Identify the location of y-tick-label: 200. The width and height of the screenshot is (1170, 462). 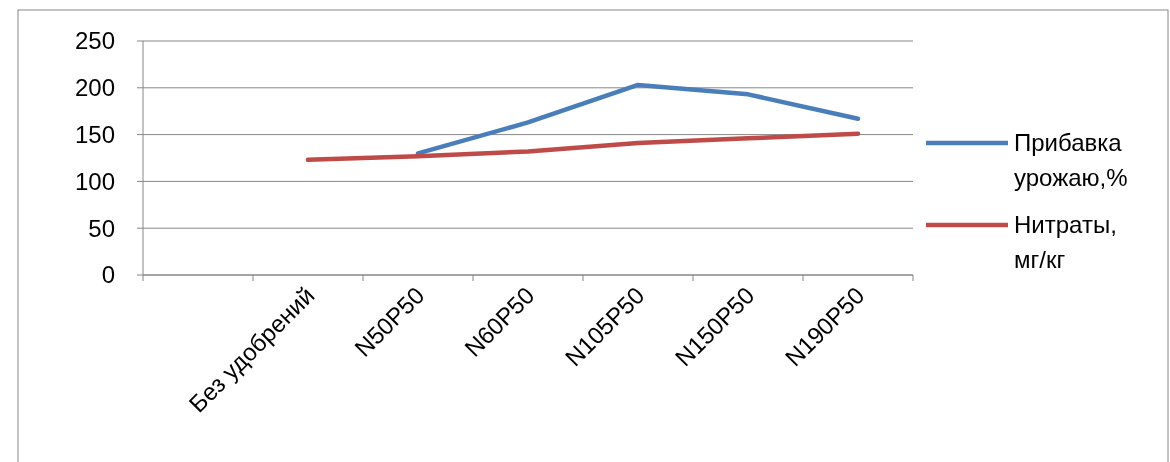
(94, 88).